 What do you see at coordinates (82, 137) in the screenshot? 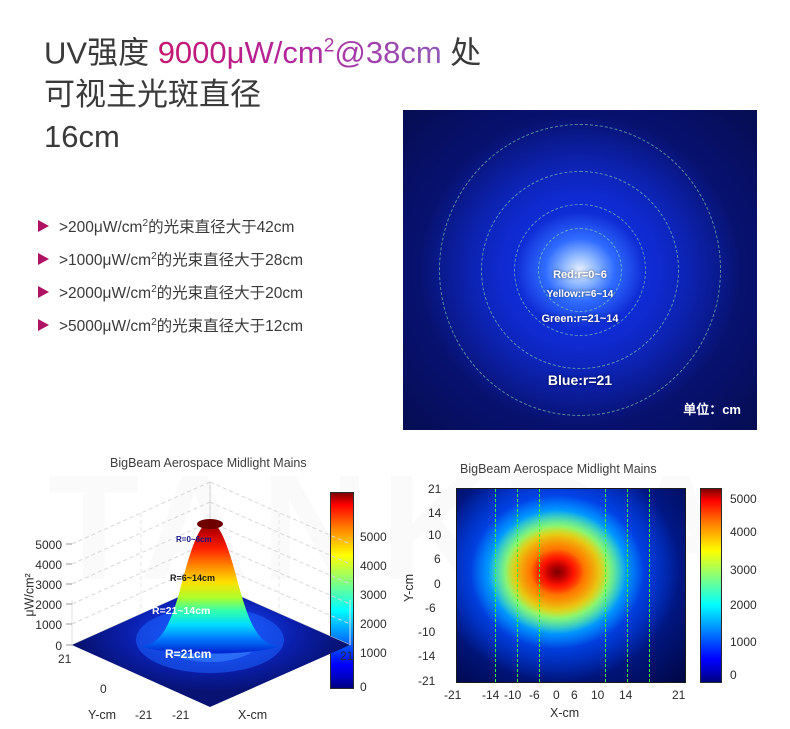
I see `headline-line-3: 16cm` at bounding box center [82, 137].